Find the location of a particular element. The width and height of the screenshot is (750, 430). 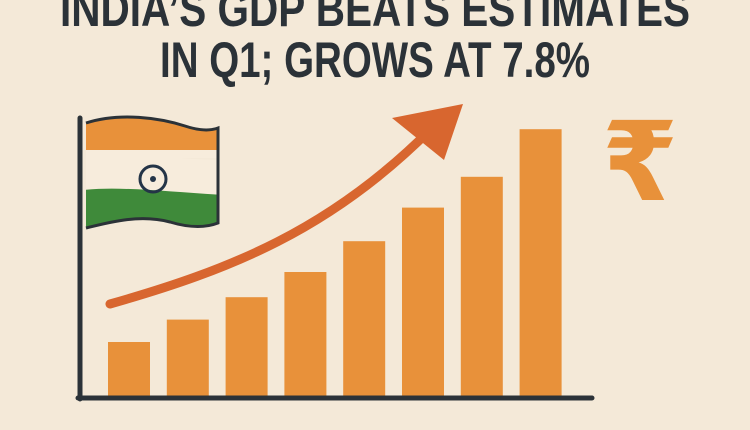

rupee-icon: ₹ is located at coordinates (640, 162).